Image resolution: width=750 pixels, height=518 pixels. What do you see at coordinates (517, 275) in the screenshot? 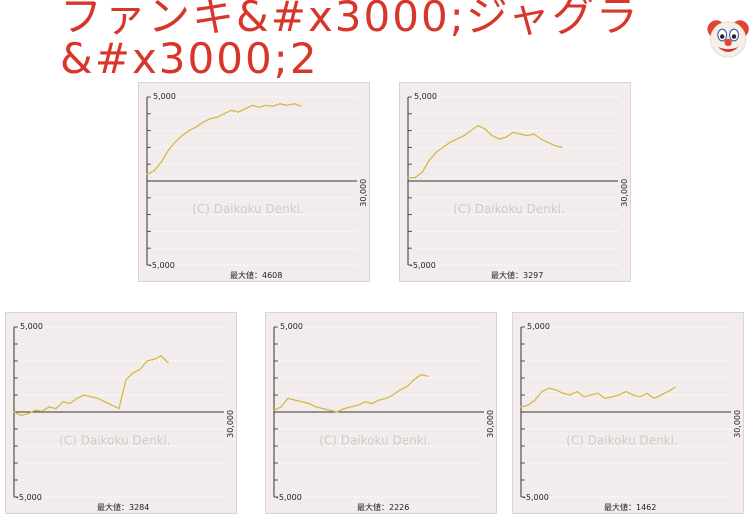
I see `max-value-label: 最大値：3297` at bounding box center [517, 275].